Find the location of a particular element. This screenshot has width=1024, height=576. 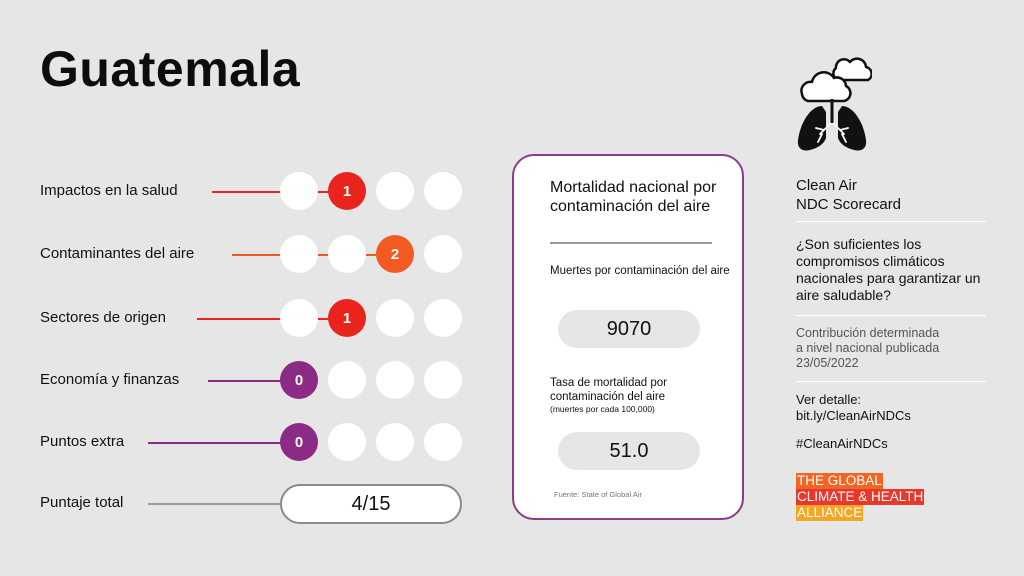

ndc-line1: Contribución determinada is located at coordinates (868, 333).